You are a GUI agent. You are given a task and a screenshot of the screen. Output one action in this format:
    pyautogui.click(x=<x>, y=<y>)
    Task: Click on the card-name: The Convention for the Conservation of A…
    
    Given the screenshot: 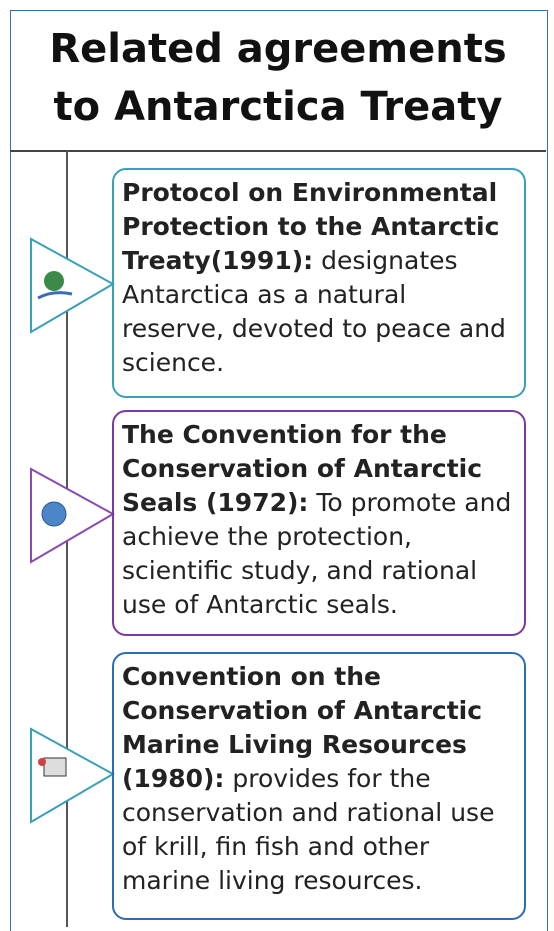 What is the action you would take?
    pyautogui.click(x=302, y=468)
    